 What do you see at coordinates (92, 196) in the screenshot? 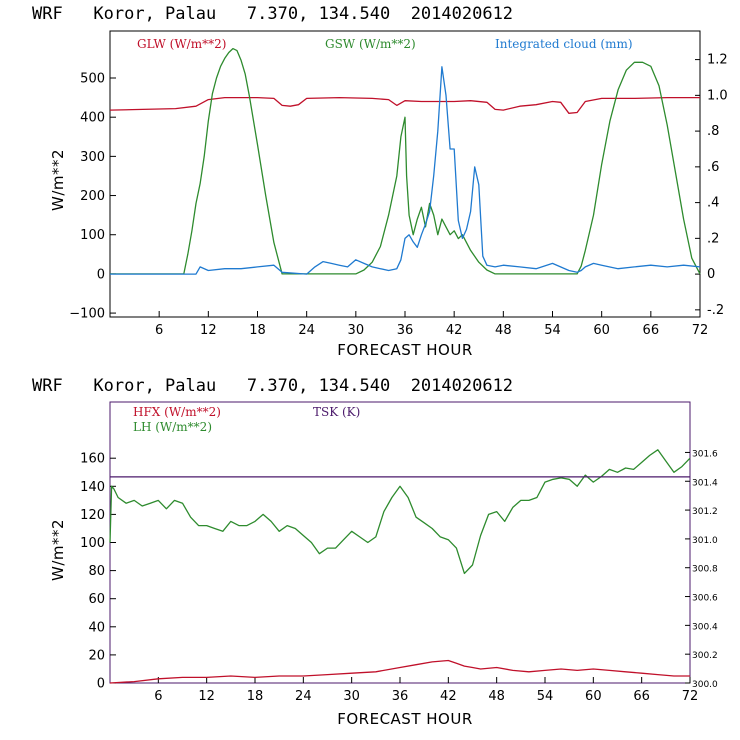
I see `y-tick-label: 200` at bounding box center [92, 196].